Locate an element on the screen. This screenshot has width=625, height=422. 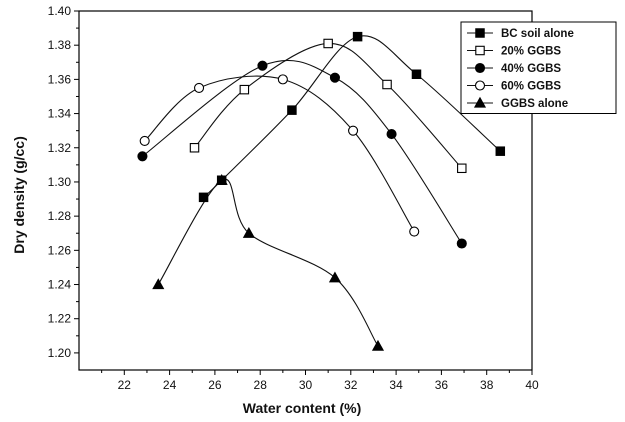
y-tick-label: 1.24 is located at coordinates (60, 285).